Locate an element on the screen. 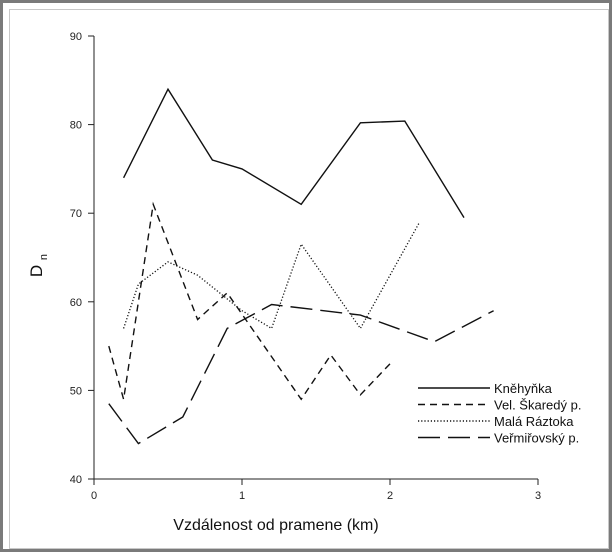  y-tick-label: 60 is located at coordinates (76, 303).